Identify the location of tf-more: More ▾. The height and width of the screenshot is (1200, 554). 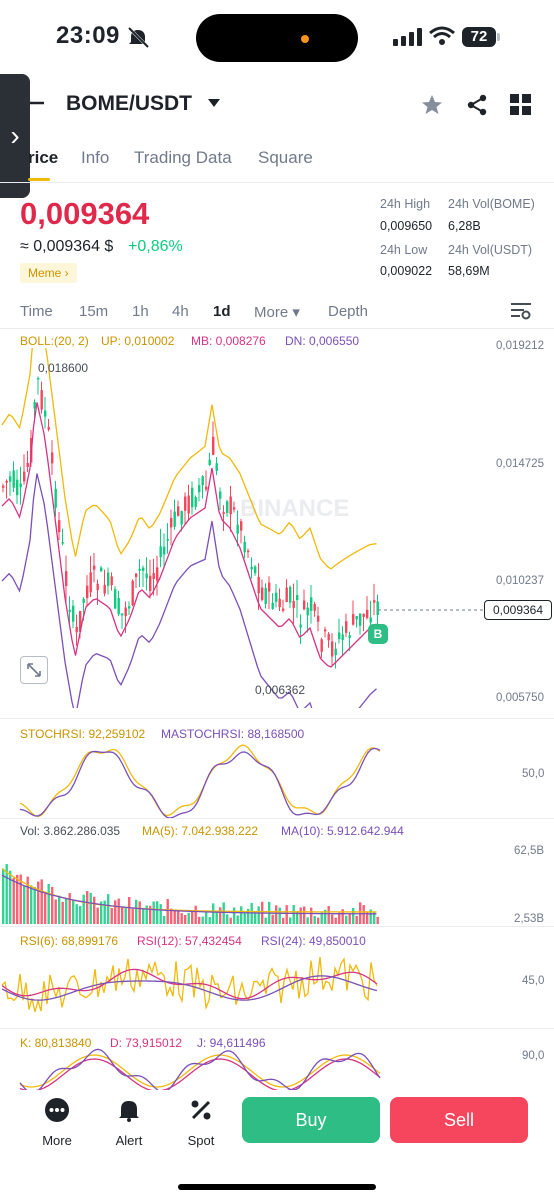
(277, 312).